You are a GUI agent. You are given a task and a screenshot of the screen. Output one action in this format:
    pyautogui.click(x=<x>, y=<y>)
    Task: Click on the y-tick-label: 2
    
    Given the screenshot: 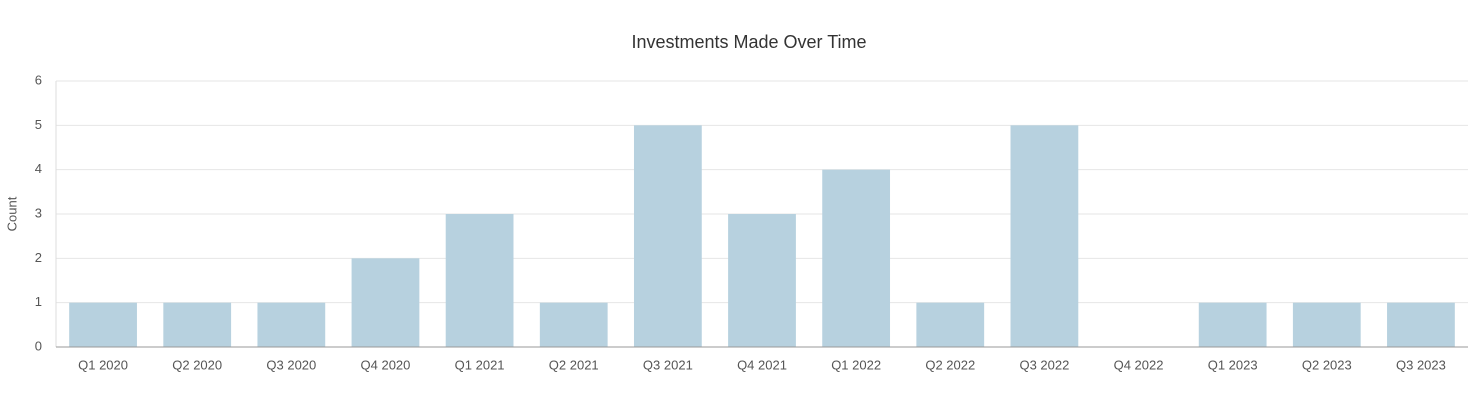 What is the action you would take?
    pyautogui.click(x=38, y=257)
    